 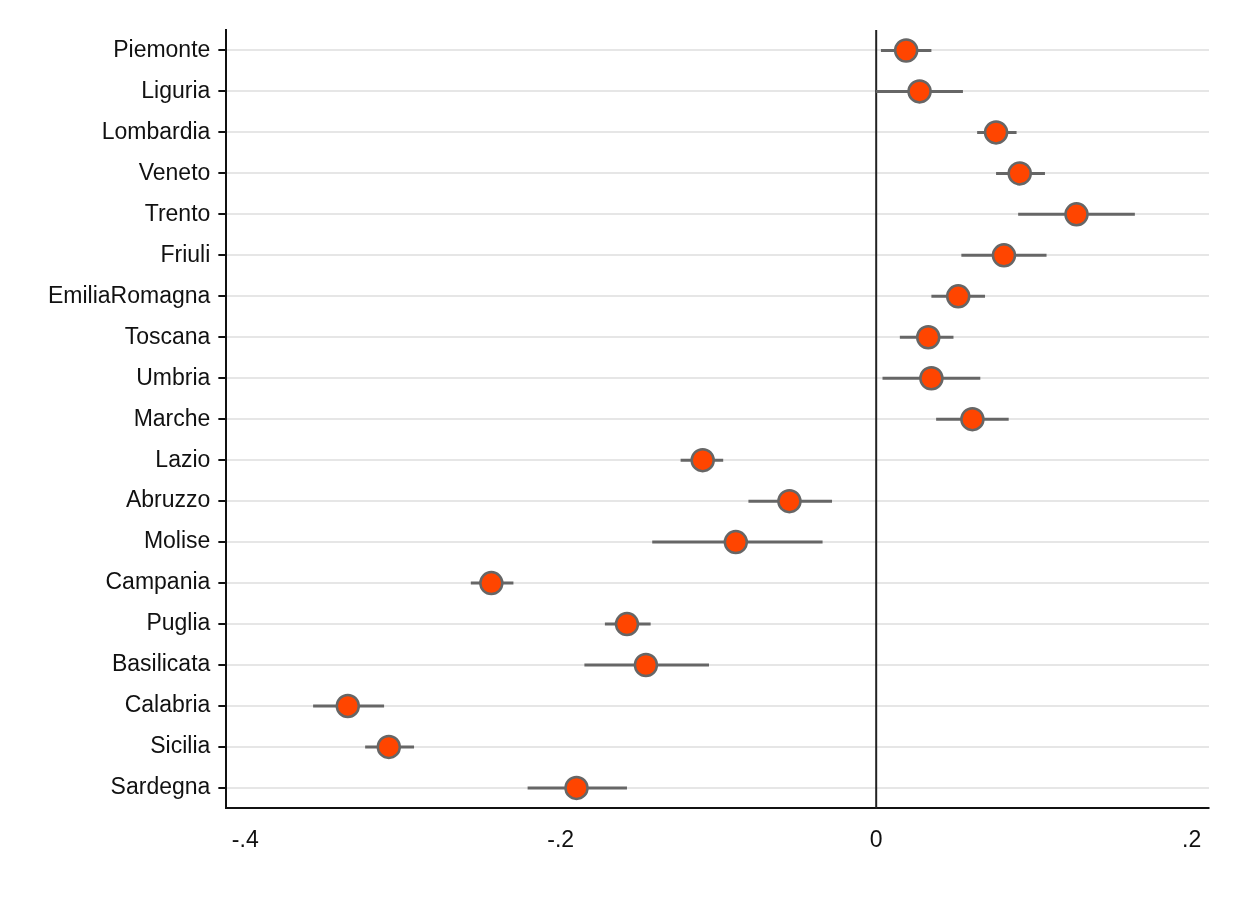 I want to click on y-tick-label: Sardegna, so click(x=160, y=786).